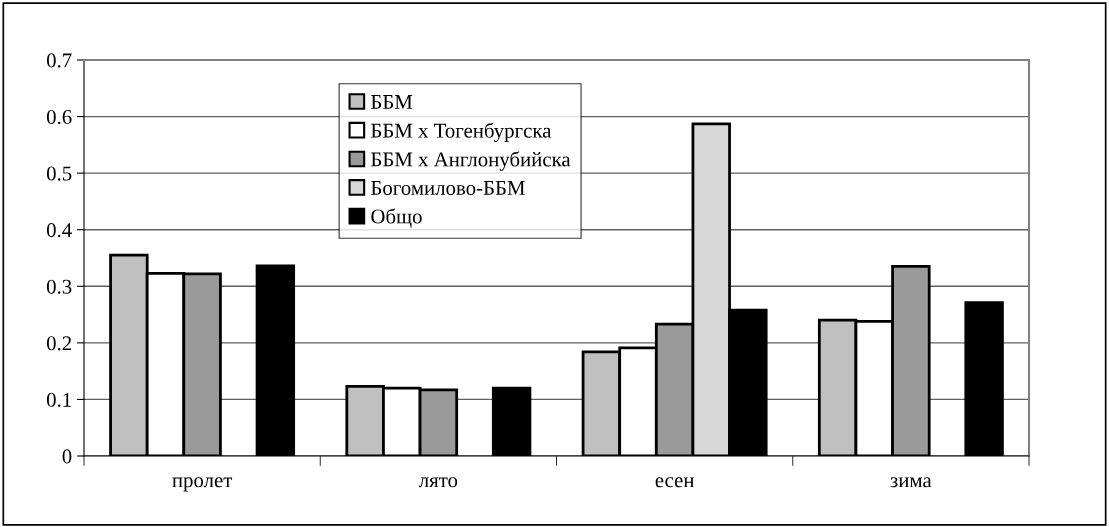  Describe the element at coordinates (59, 117) in the screenshot. I see `y-tick-label: 0.6` at that location.